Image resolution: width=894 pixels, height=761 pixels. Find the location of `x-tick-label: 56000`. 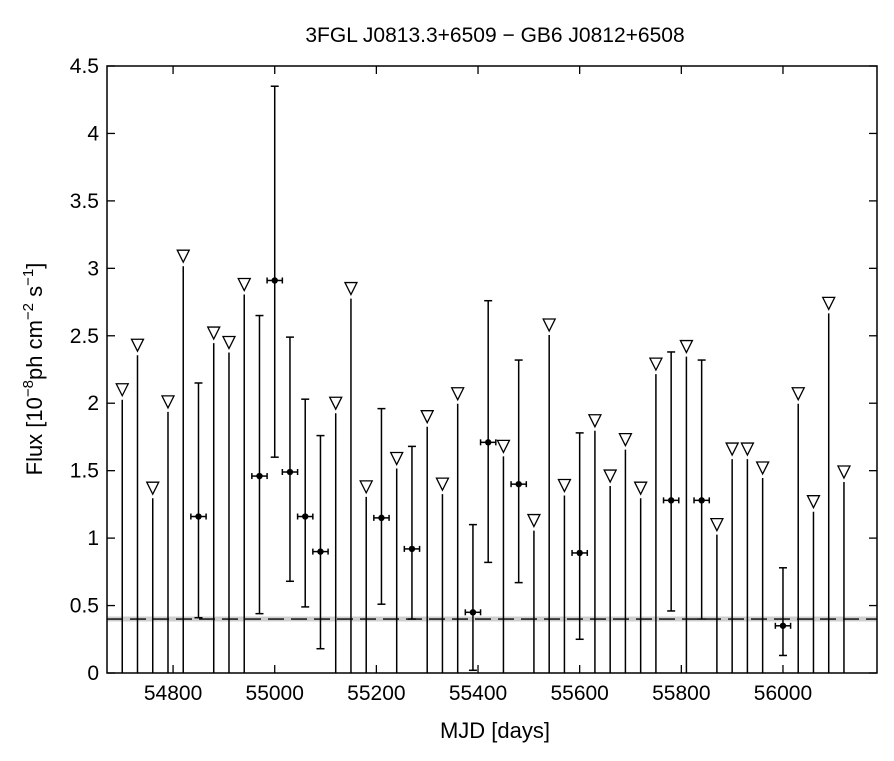

x-tick-label: 56000 is located at coordinates (783, 693).